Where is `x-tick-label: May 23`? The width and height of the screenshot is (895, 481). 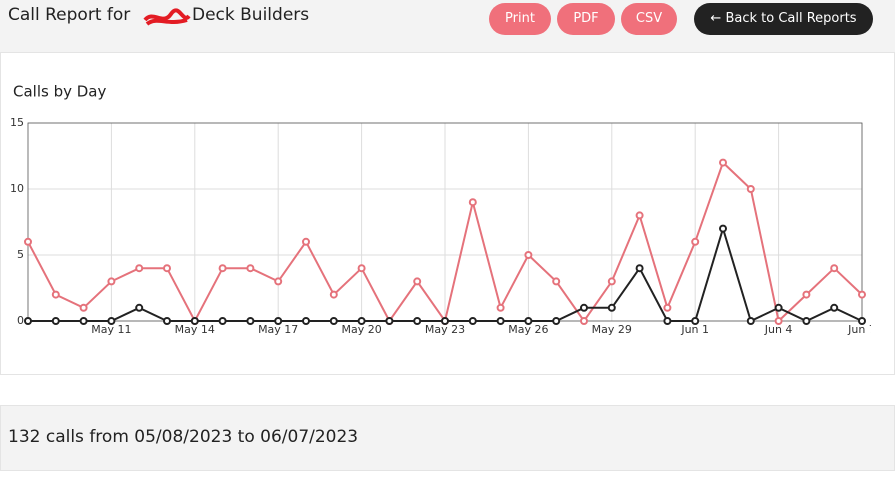
x-tick-label: May 23 is located at coordinates (445, 329).